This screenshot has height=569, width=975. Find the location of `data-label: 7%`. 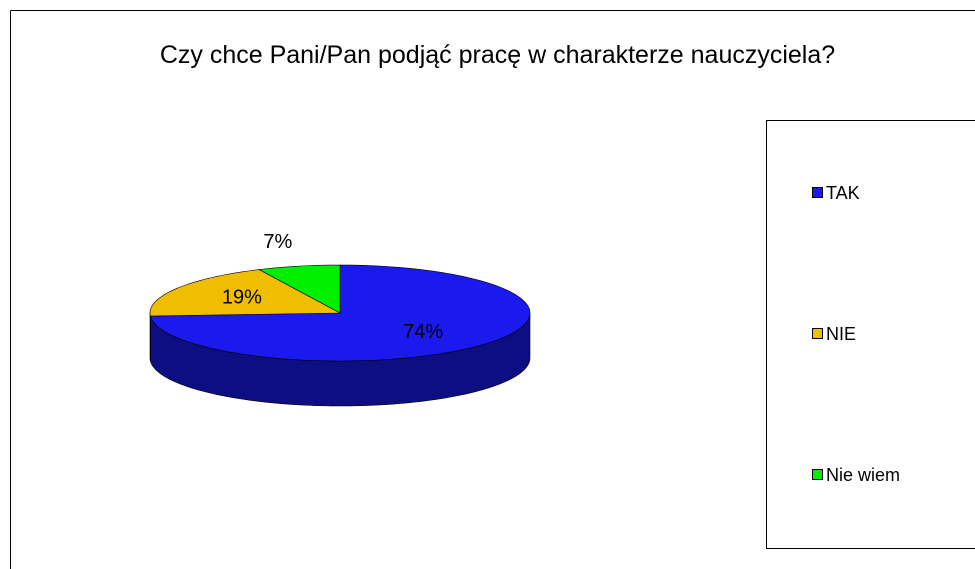

data-label: 7% is located at coordinates (277, 242).